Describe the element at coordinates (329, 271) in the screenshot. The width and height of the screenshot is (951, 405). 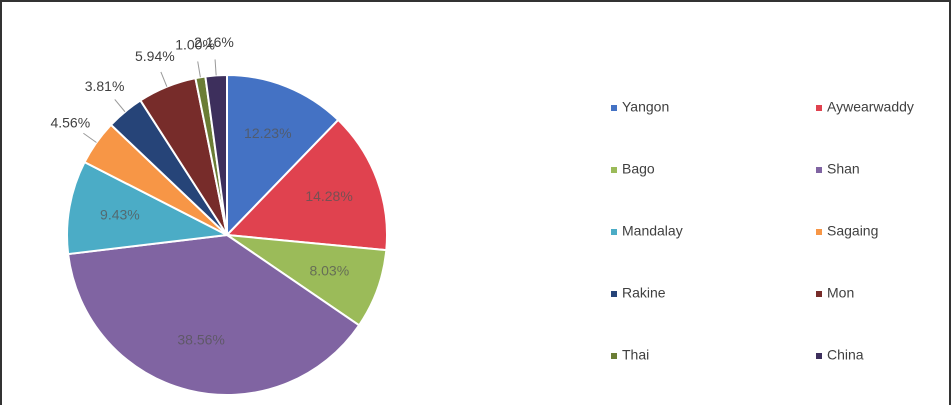
I see `data-label: 8.03%` at that location.